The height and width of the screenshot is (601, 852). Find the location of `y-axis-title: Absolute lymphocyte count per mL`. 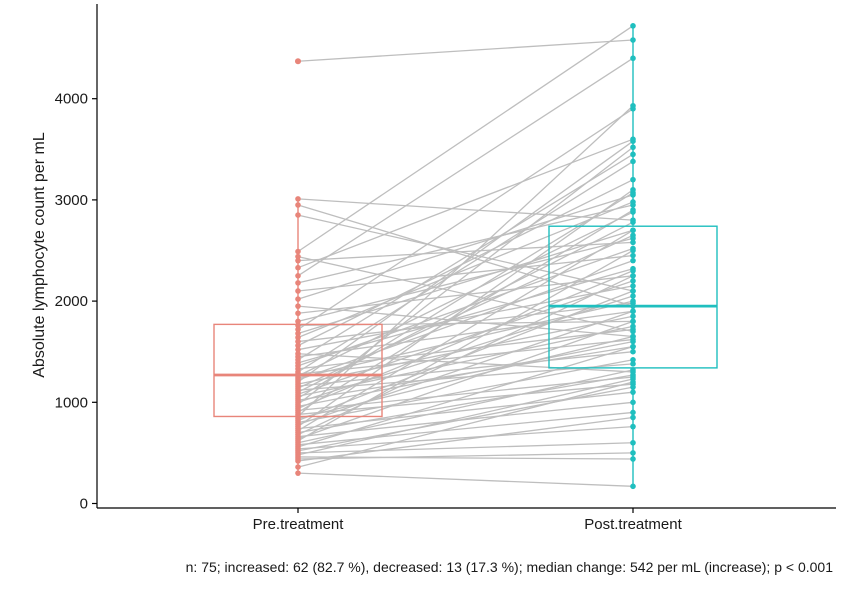

y-axis-title: Absolute lymphocyte count per mL is located at coordinates (39, 255).